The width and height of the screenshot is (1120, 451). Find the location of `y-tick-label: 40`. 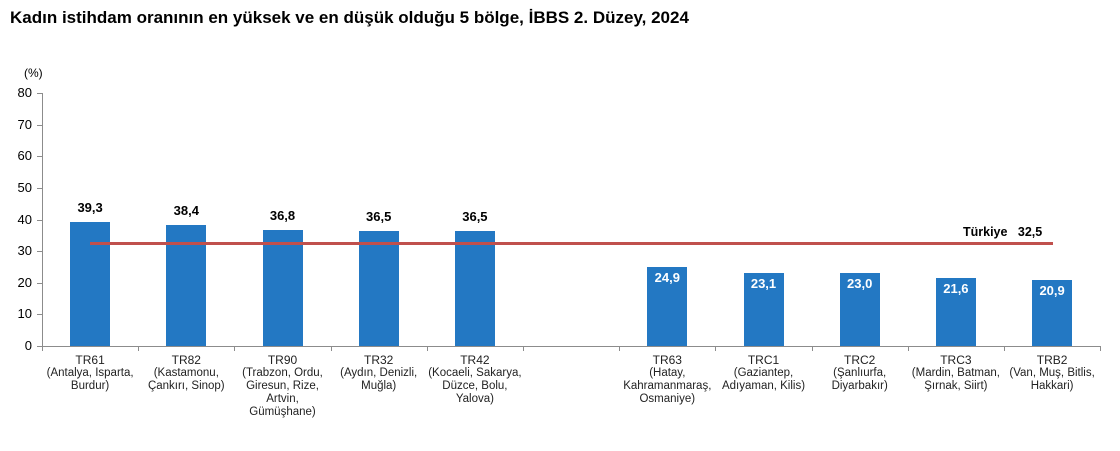

y-tick-label: 40 is located at coordinates (24, 219).